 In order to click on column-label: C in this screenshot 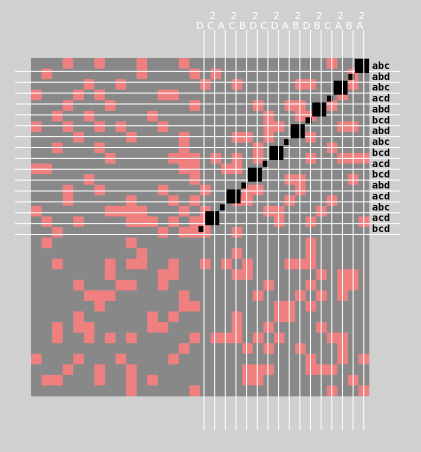, I will do `click(327, 26)`.